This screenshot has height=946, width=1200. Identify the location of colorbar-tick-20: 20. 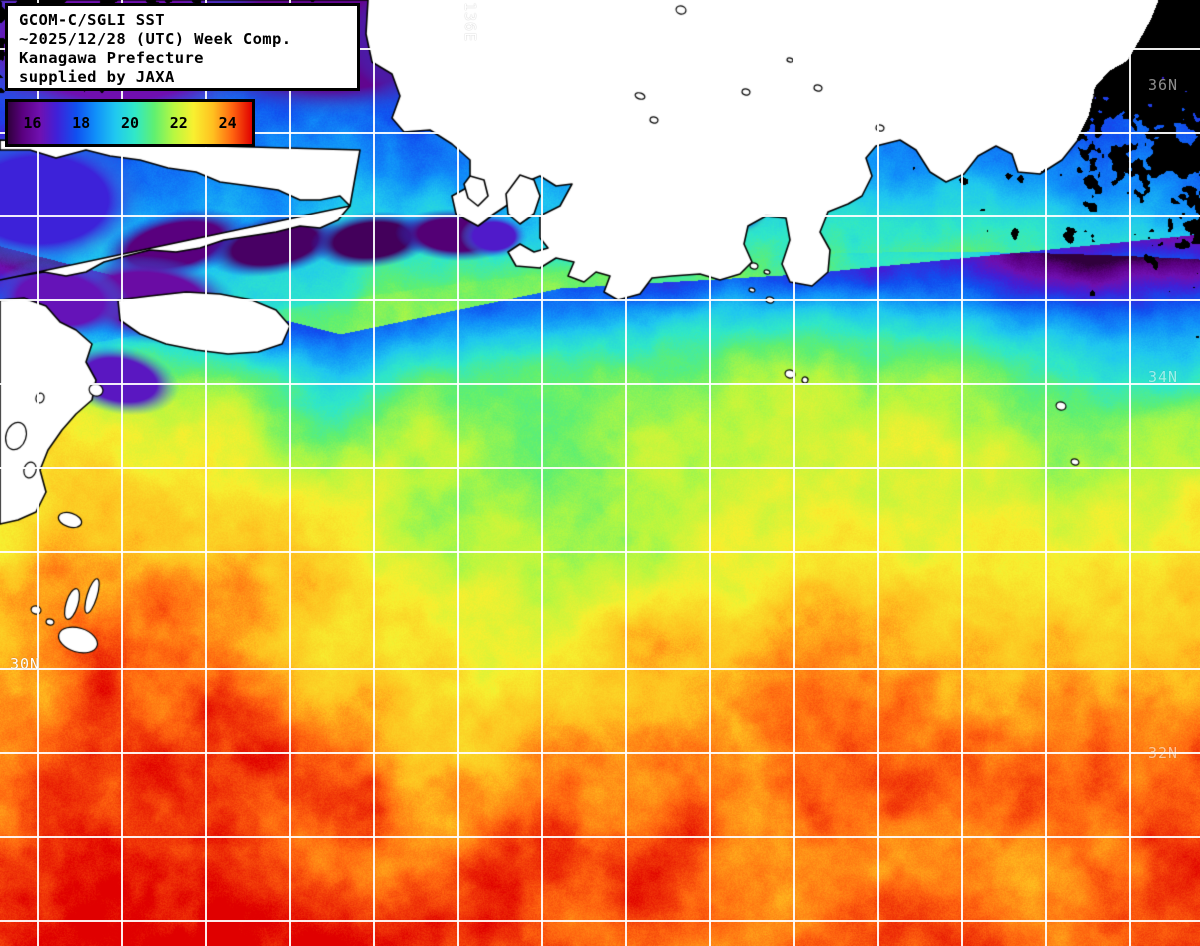
(130, 122).